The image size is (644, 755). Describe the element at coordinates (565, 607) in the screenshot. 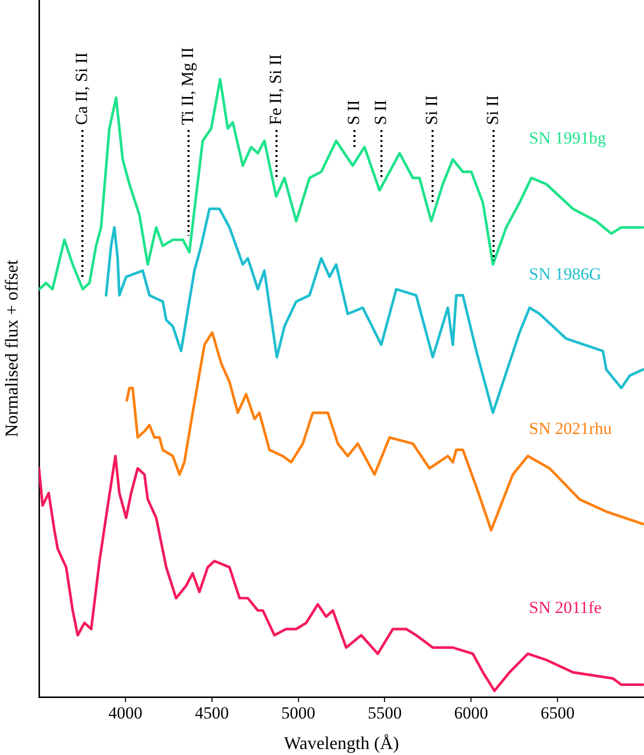

I see `text: SN 2011fe` at that location.